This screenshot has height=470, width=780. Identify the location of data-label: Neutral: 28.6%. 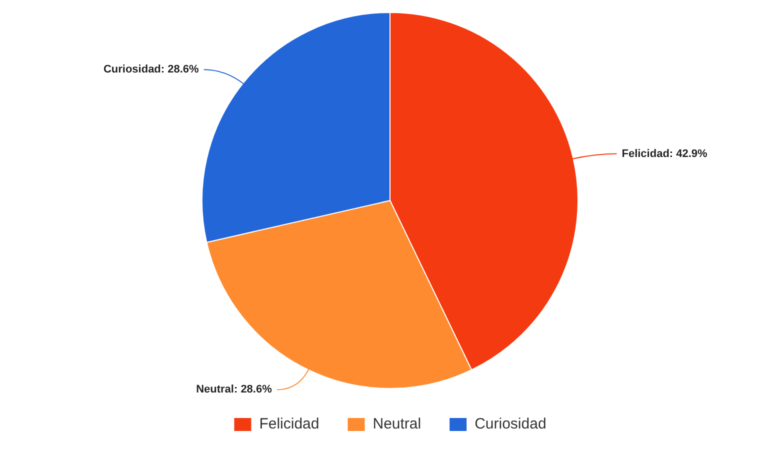
(234, 390).